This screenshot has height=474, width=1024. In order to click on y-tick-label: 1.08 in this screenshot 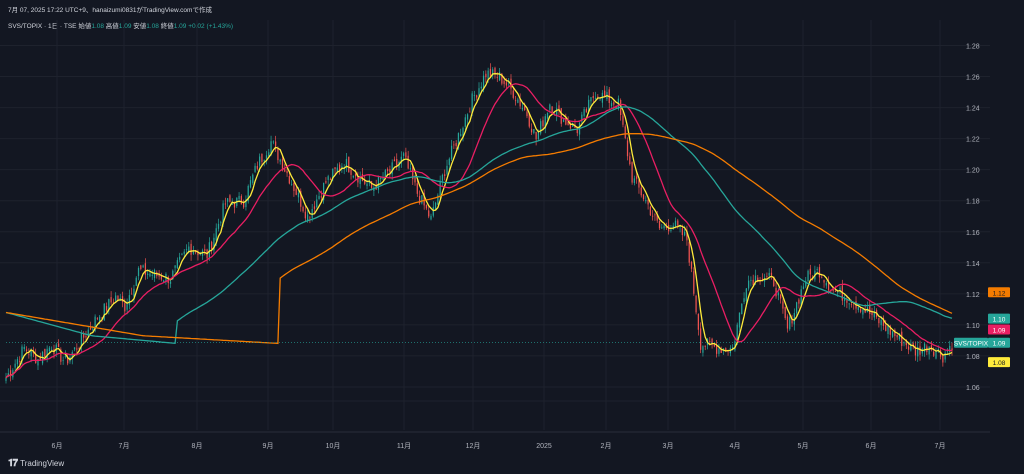, I will do `click(973, 357)`.